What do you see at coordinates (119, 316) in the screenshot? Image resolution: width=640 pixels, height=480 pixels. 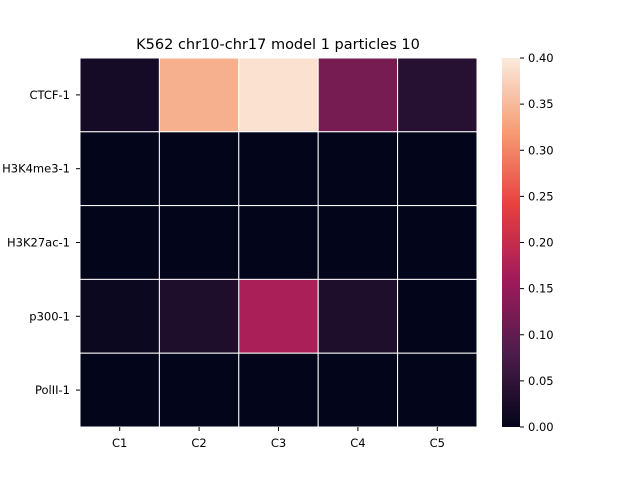 I see `heatmap-cell-p300-1-C1` at bounding box center [119, 316].